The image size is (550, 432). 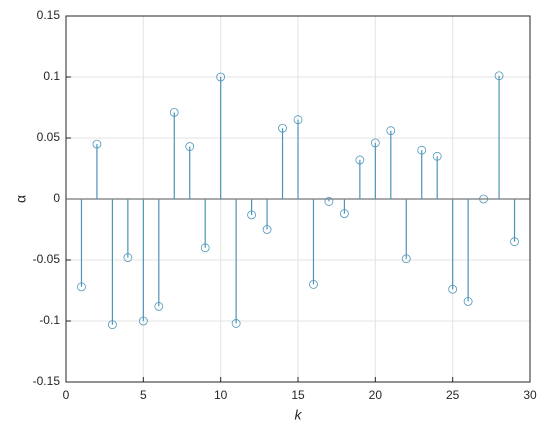 I want to click on x-tick-label: 15, so click(x=298, y=395).